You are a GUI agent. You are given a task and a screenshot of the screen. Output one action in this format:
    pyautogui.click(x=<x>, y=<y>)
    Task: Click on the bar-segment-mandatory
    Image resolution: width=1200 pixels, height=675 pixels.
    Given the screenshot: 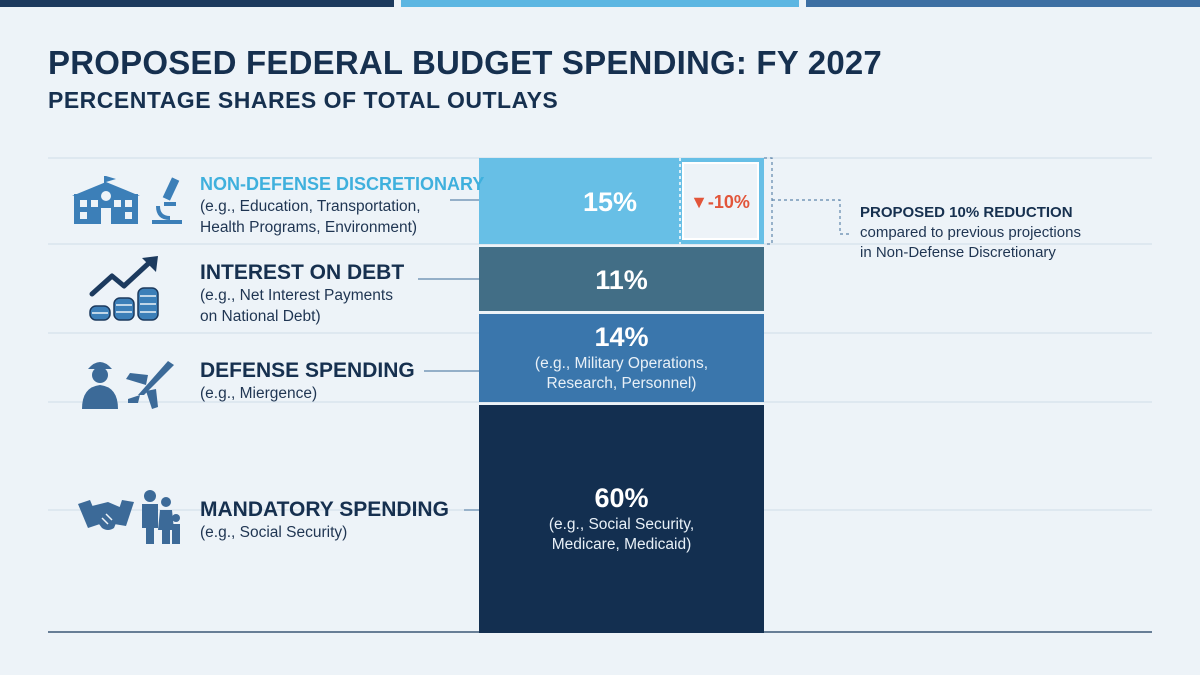 What is the action you would take?
    pyautogui.click(x=621, y=519)
    